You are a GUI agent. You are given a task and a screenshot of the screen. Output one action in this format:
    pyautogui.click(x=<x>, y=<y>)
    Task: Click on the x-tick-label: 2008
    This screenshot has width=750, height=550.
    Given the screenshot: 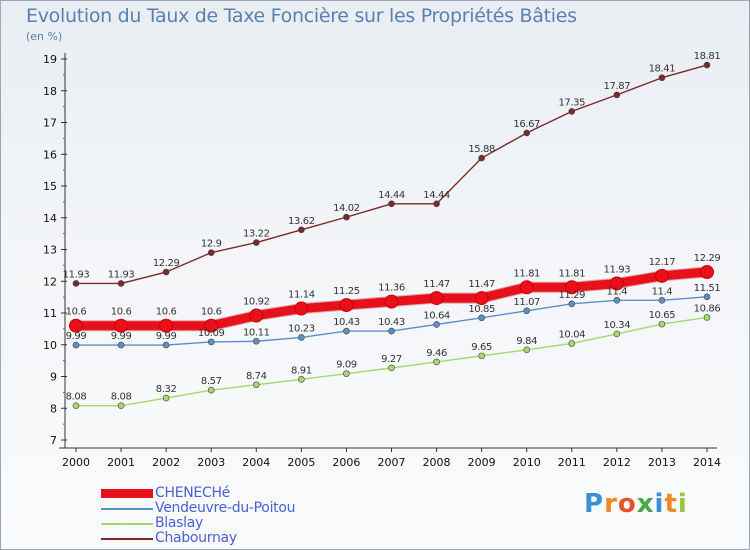 What is the action you would take?
    pyautogui.click(x=437, y=462)
    